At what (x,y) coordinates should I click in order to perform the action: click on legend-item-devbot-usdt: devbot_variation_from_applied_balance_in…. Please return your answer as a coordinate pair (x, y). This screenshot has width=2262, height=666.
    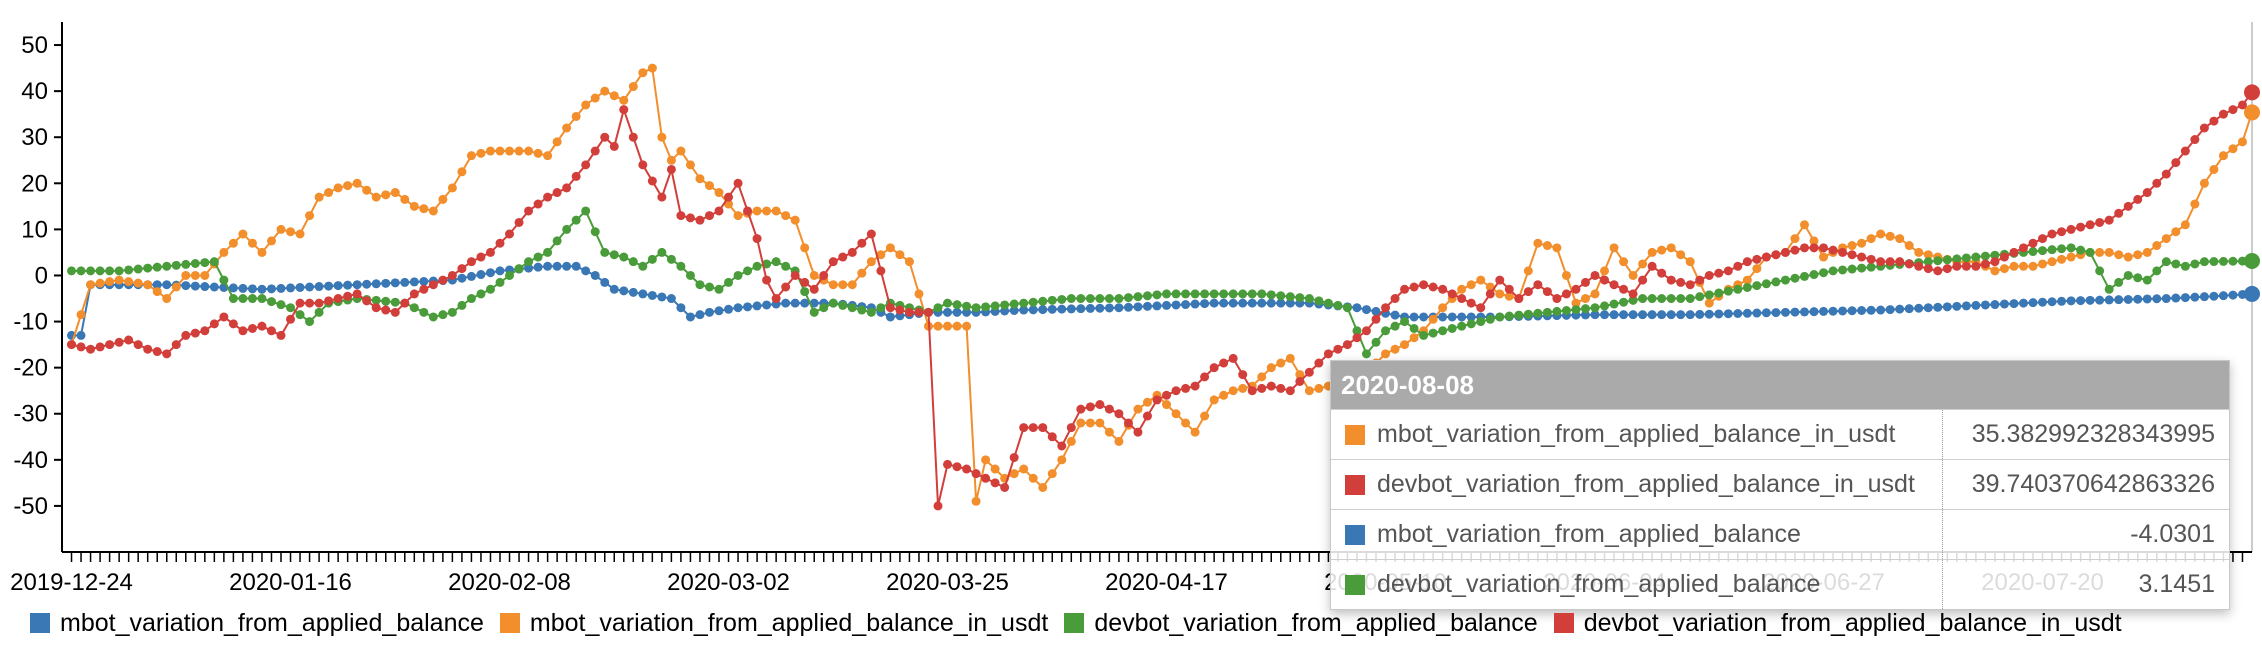
    Looking at the image, I should click on (1837, 623).